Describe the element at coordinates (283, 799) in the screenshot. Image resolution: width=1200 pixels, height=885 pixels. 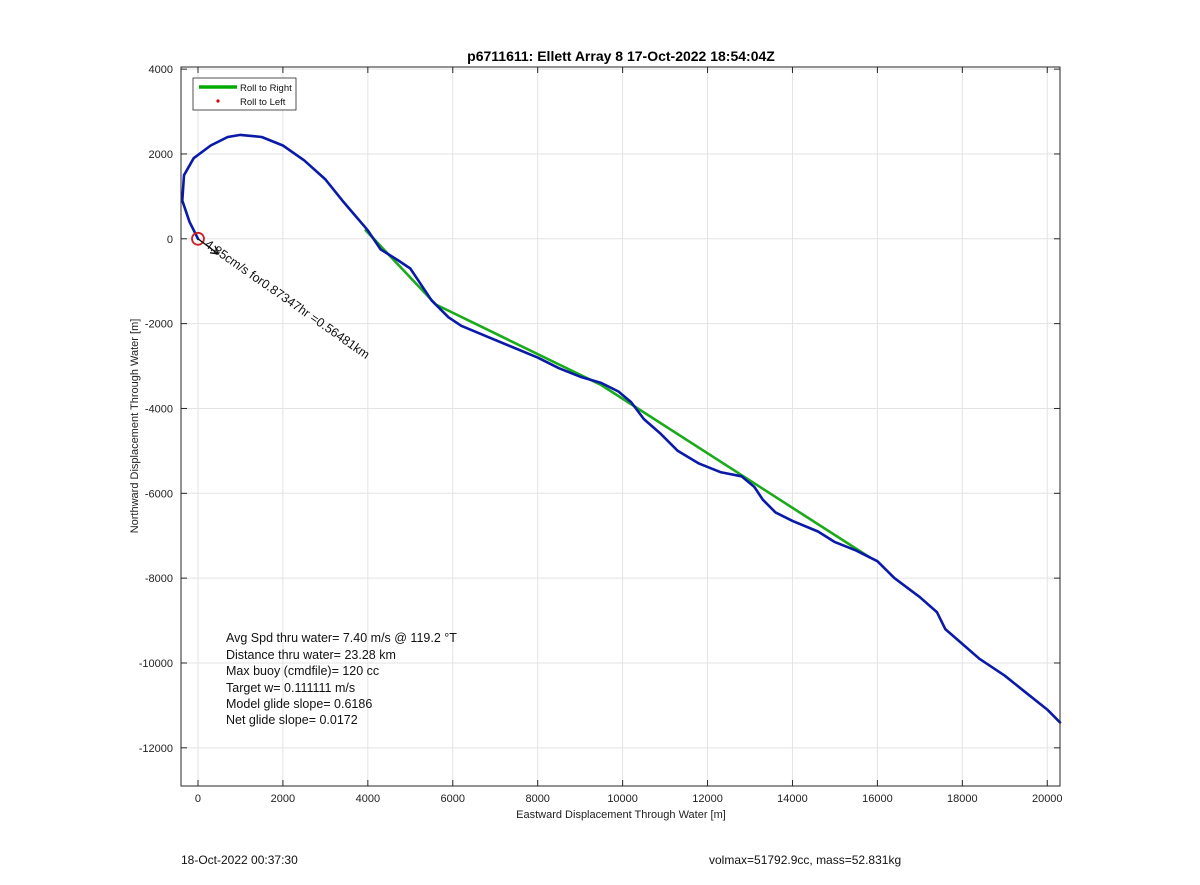
I see `x-tick-label: 2000` at that location.